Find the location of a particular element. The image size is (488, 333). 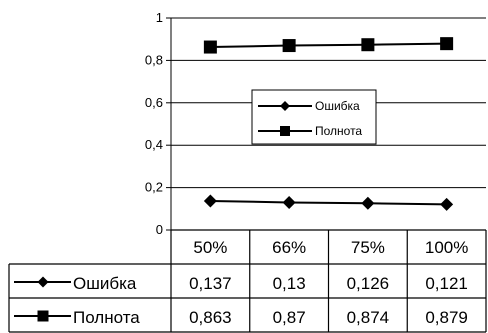

legend-box is located at coordinates (314, 117).